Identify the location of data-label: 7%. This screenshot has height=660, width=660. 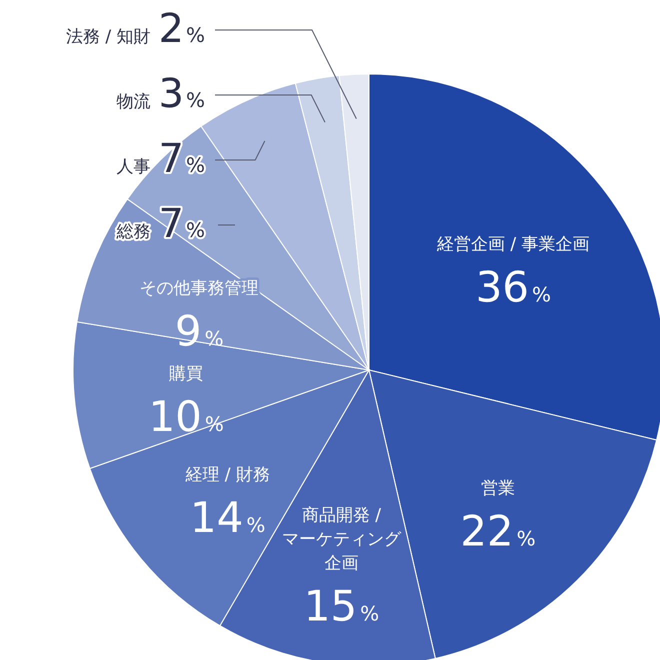
(181, 159).